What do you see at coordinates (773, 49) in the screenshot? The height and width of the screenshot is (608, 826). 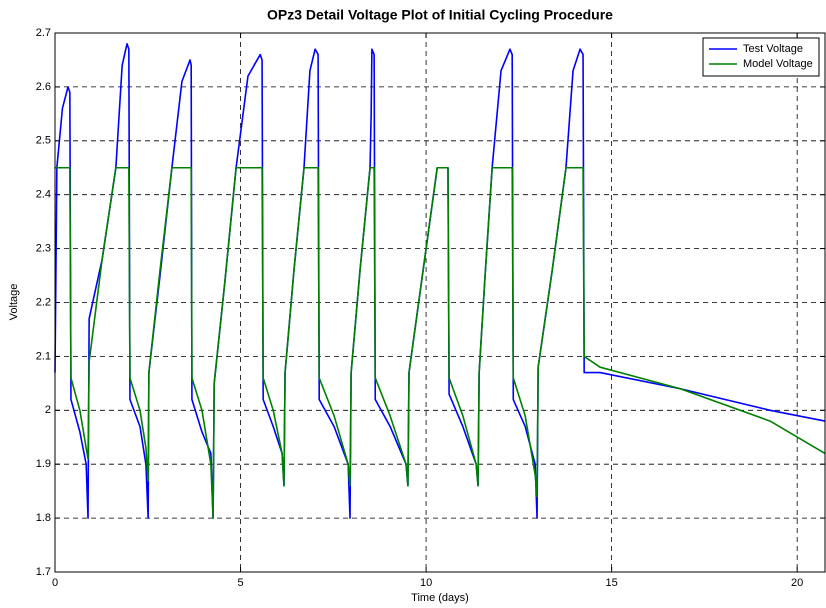 I see `legend-label: Test Voltage` at bounding box center [773, 49].